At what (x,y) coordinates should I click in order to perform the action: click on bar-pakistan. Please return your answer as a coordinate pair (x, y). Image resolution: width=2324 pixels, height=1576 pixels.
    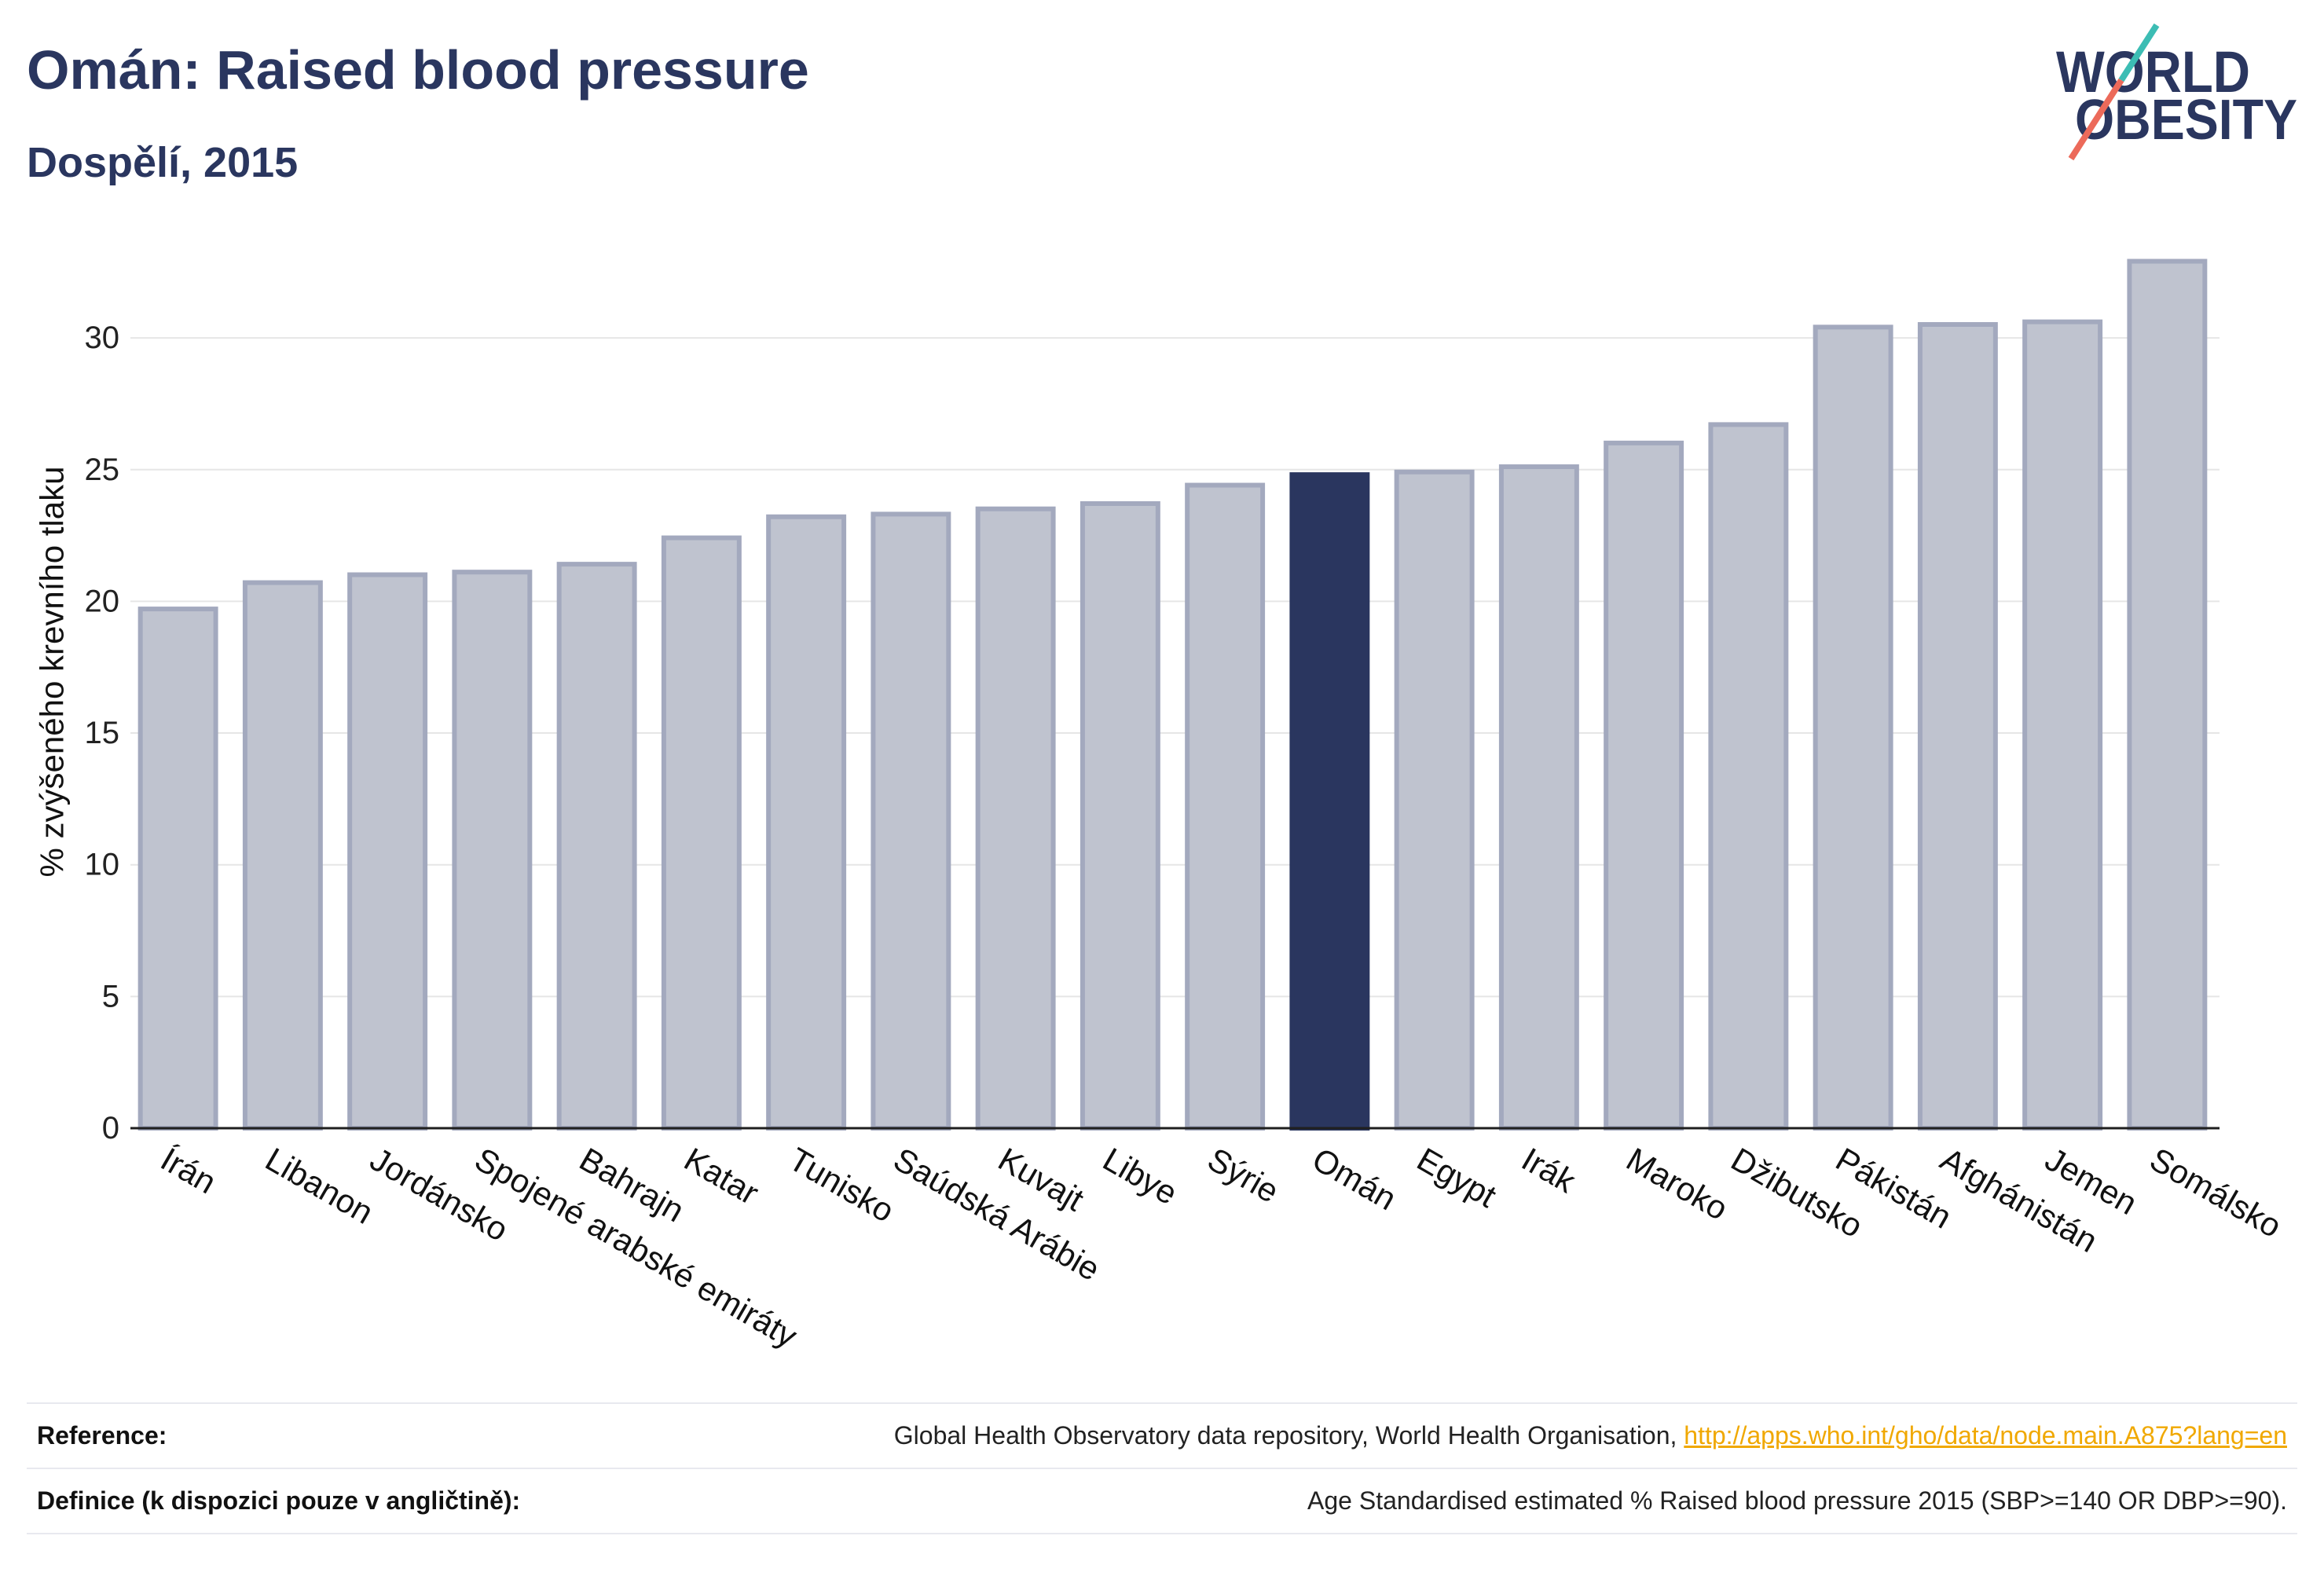
    Looking at the image, I should click on (1853, 727).